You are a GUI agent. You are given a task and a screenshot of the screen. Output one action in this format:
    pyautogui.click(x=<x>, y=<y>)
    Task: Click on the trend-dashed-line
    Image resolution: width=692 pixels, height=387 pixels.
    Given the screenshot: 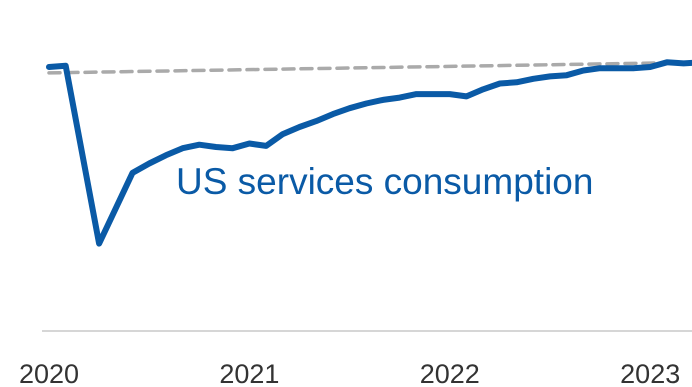 What is the action you would take?
    pyautogui.click(x=369, y=67)
    